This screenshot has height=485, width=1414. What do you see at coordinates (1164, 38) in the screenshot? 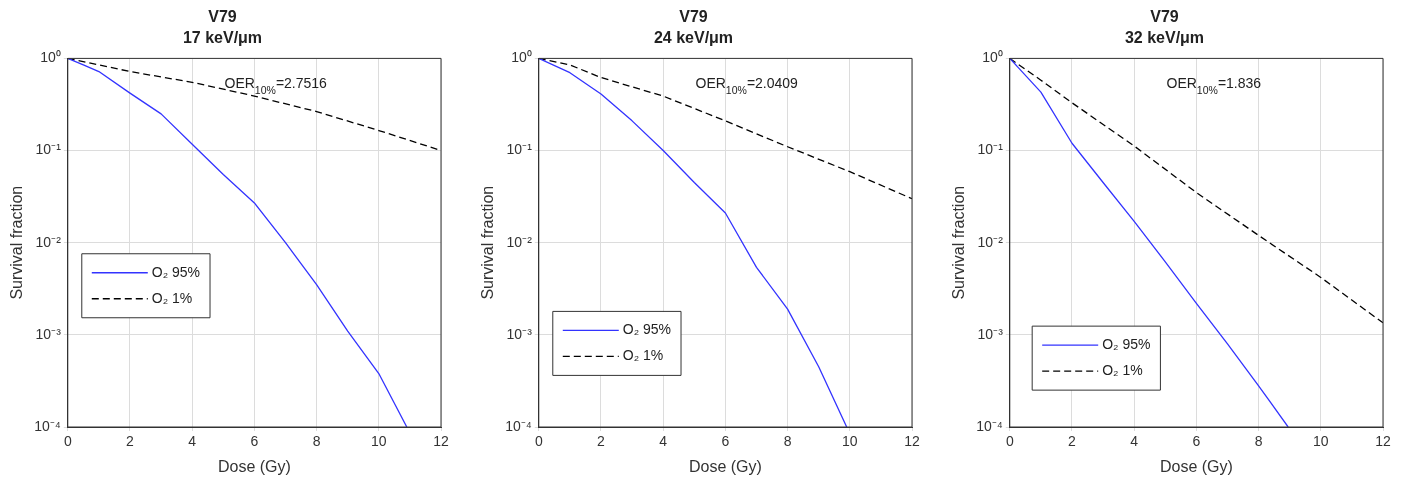
I see `chart-subtitle: 32 keV/μm` at bounding box center [1164, 38].